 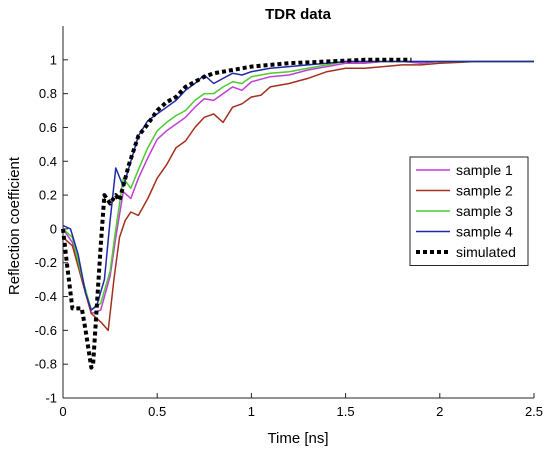 What do you see at coordinates (486, 252) in the screenshot?
I see `legend-label: simulated` at bounding box center [486, 252].